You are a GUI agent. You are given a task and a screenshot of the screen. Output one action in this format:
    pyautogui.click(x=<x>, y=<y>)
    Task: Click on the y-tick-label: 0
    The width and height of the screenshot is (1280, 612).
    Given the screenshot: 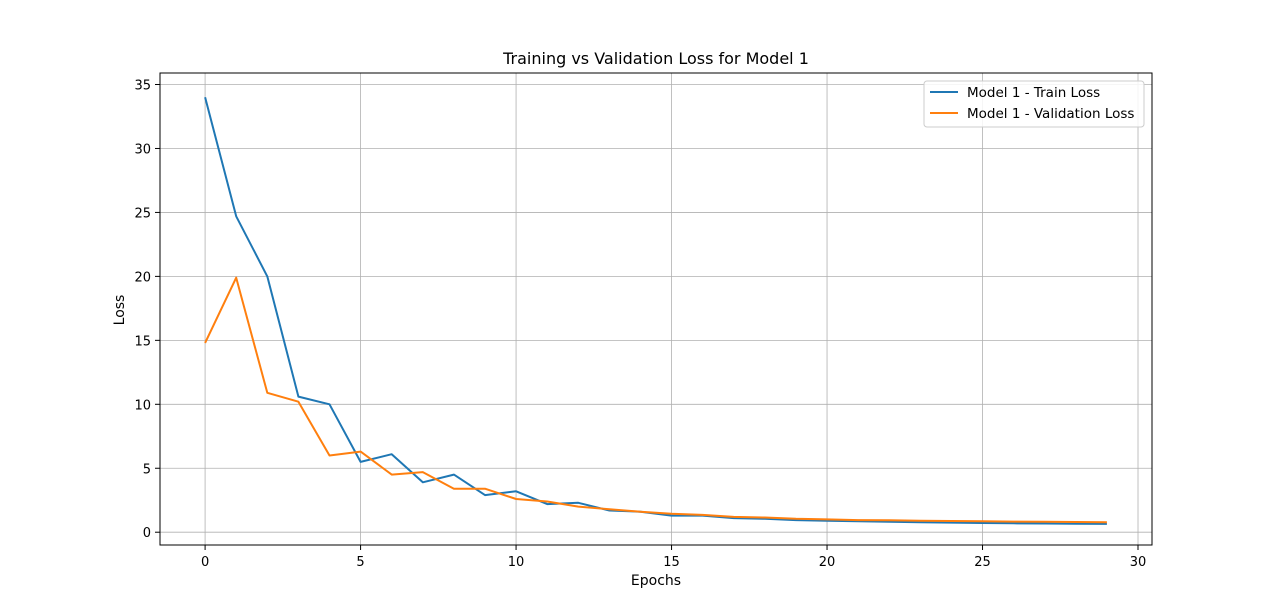 What is the action you would take?
    pyautogui.click(x=147, y=533)
    